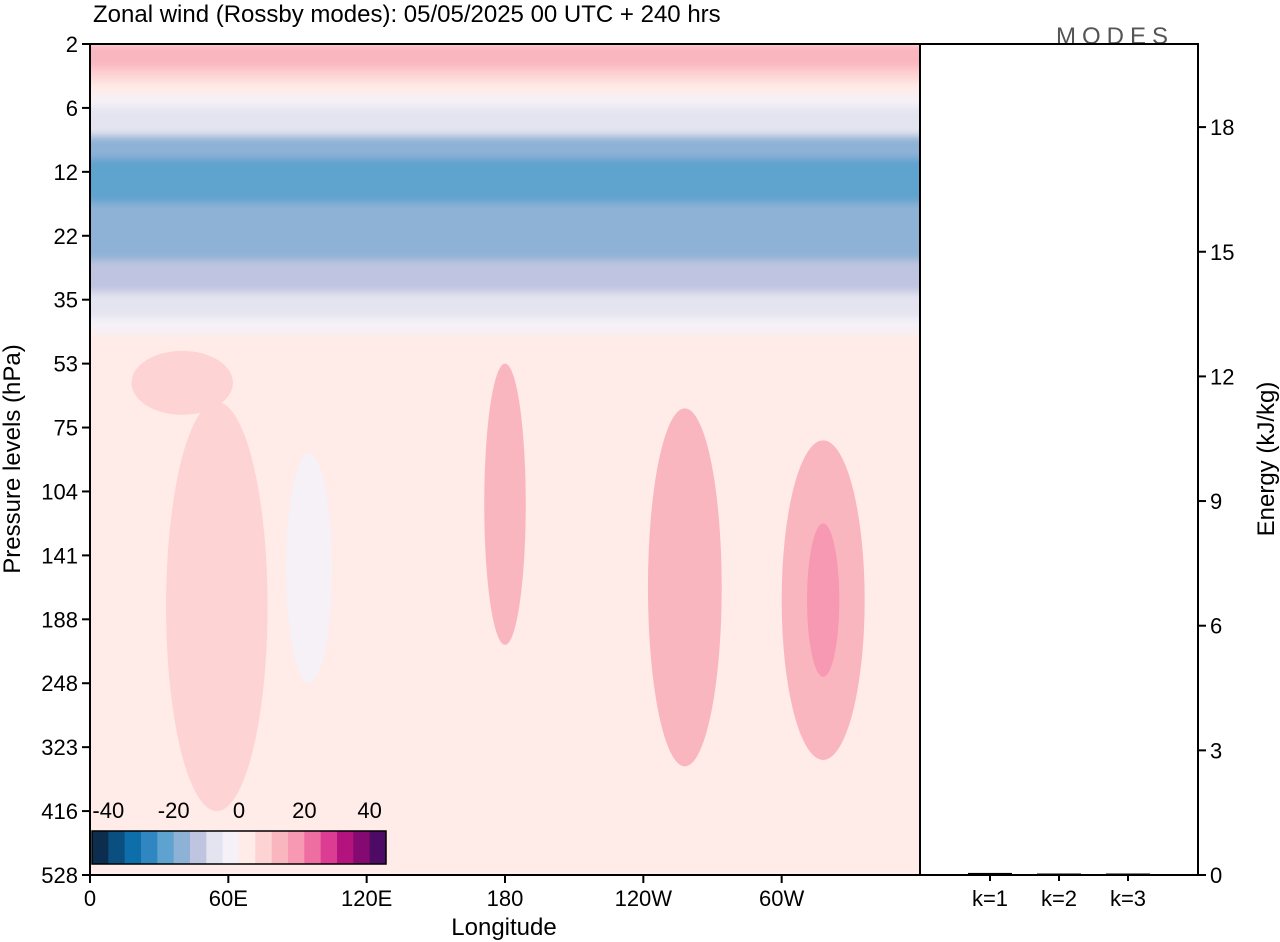  What do you see at coordinates (66, 364) in the screenshot?
I see `y-tick-label: 53` at bounding box center [66, 364].